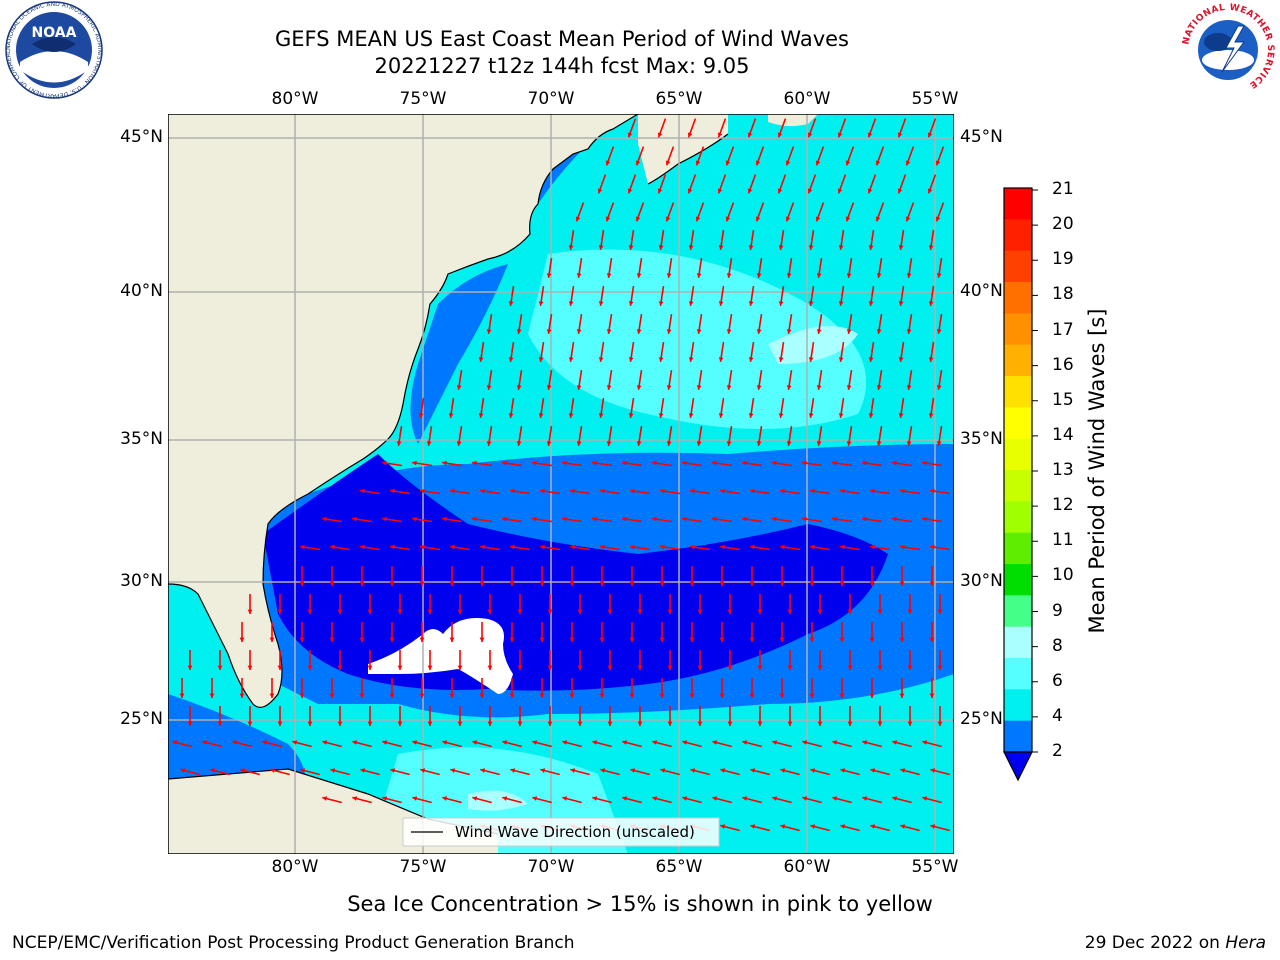 Image resolution: width=1280 pixels, height=960 pixels. Describe the element at coordinates (1063, 470) in the screenshot. I see `colorbar-tick-label: 13` at that location.